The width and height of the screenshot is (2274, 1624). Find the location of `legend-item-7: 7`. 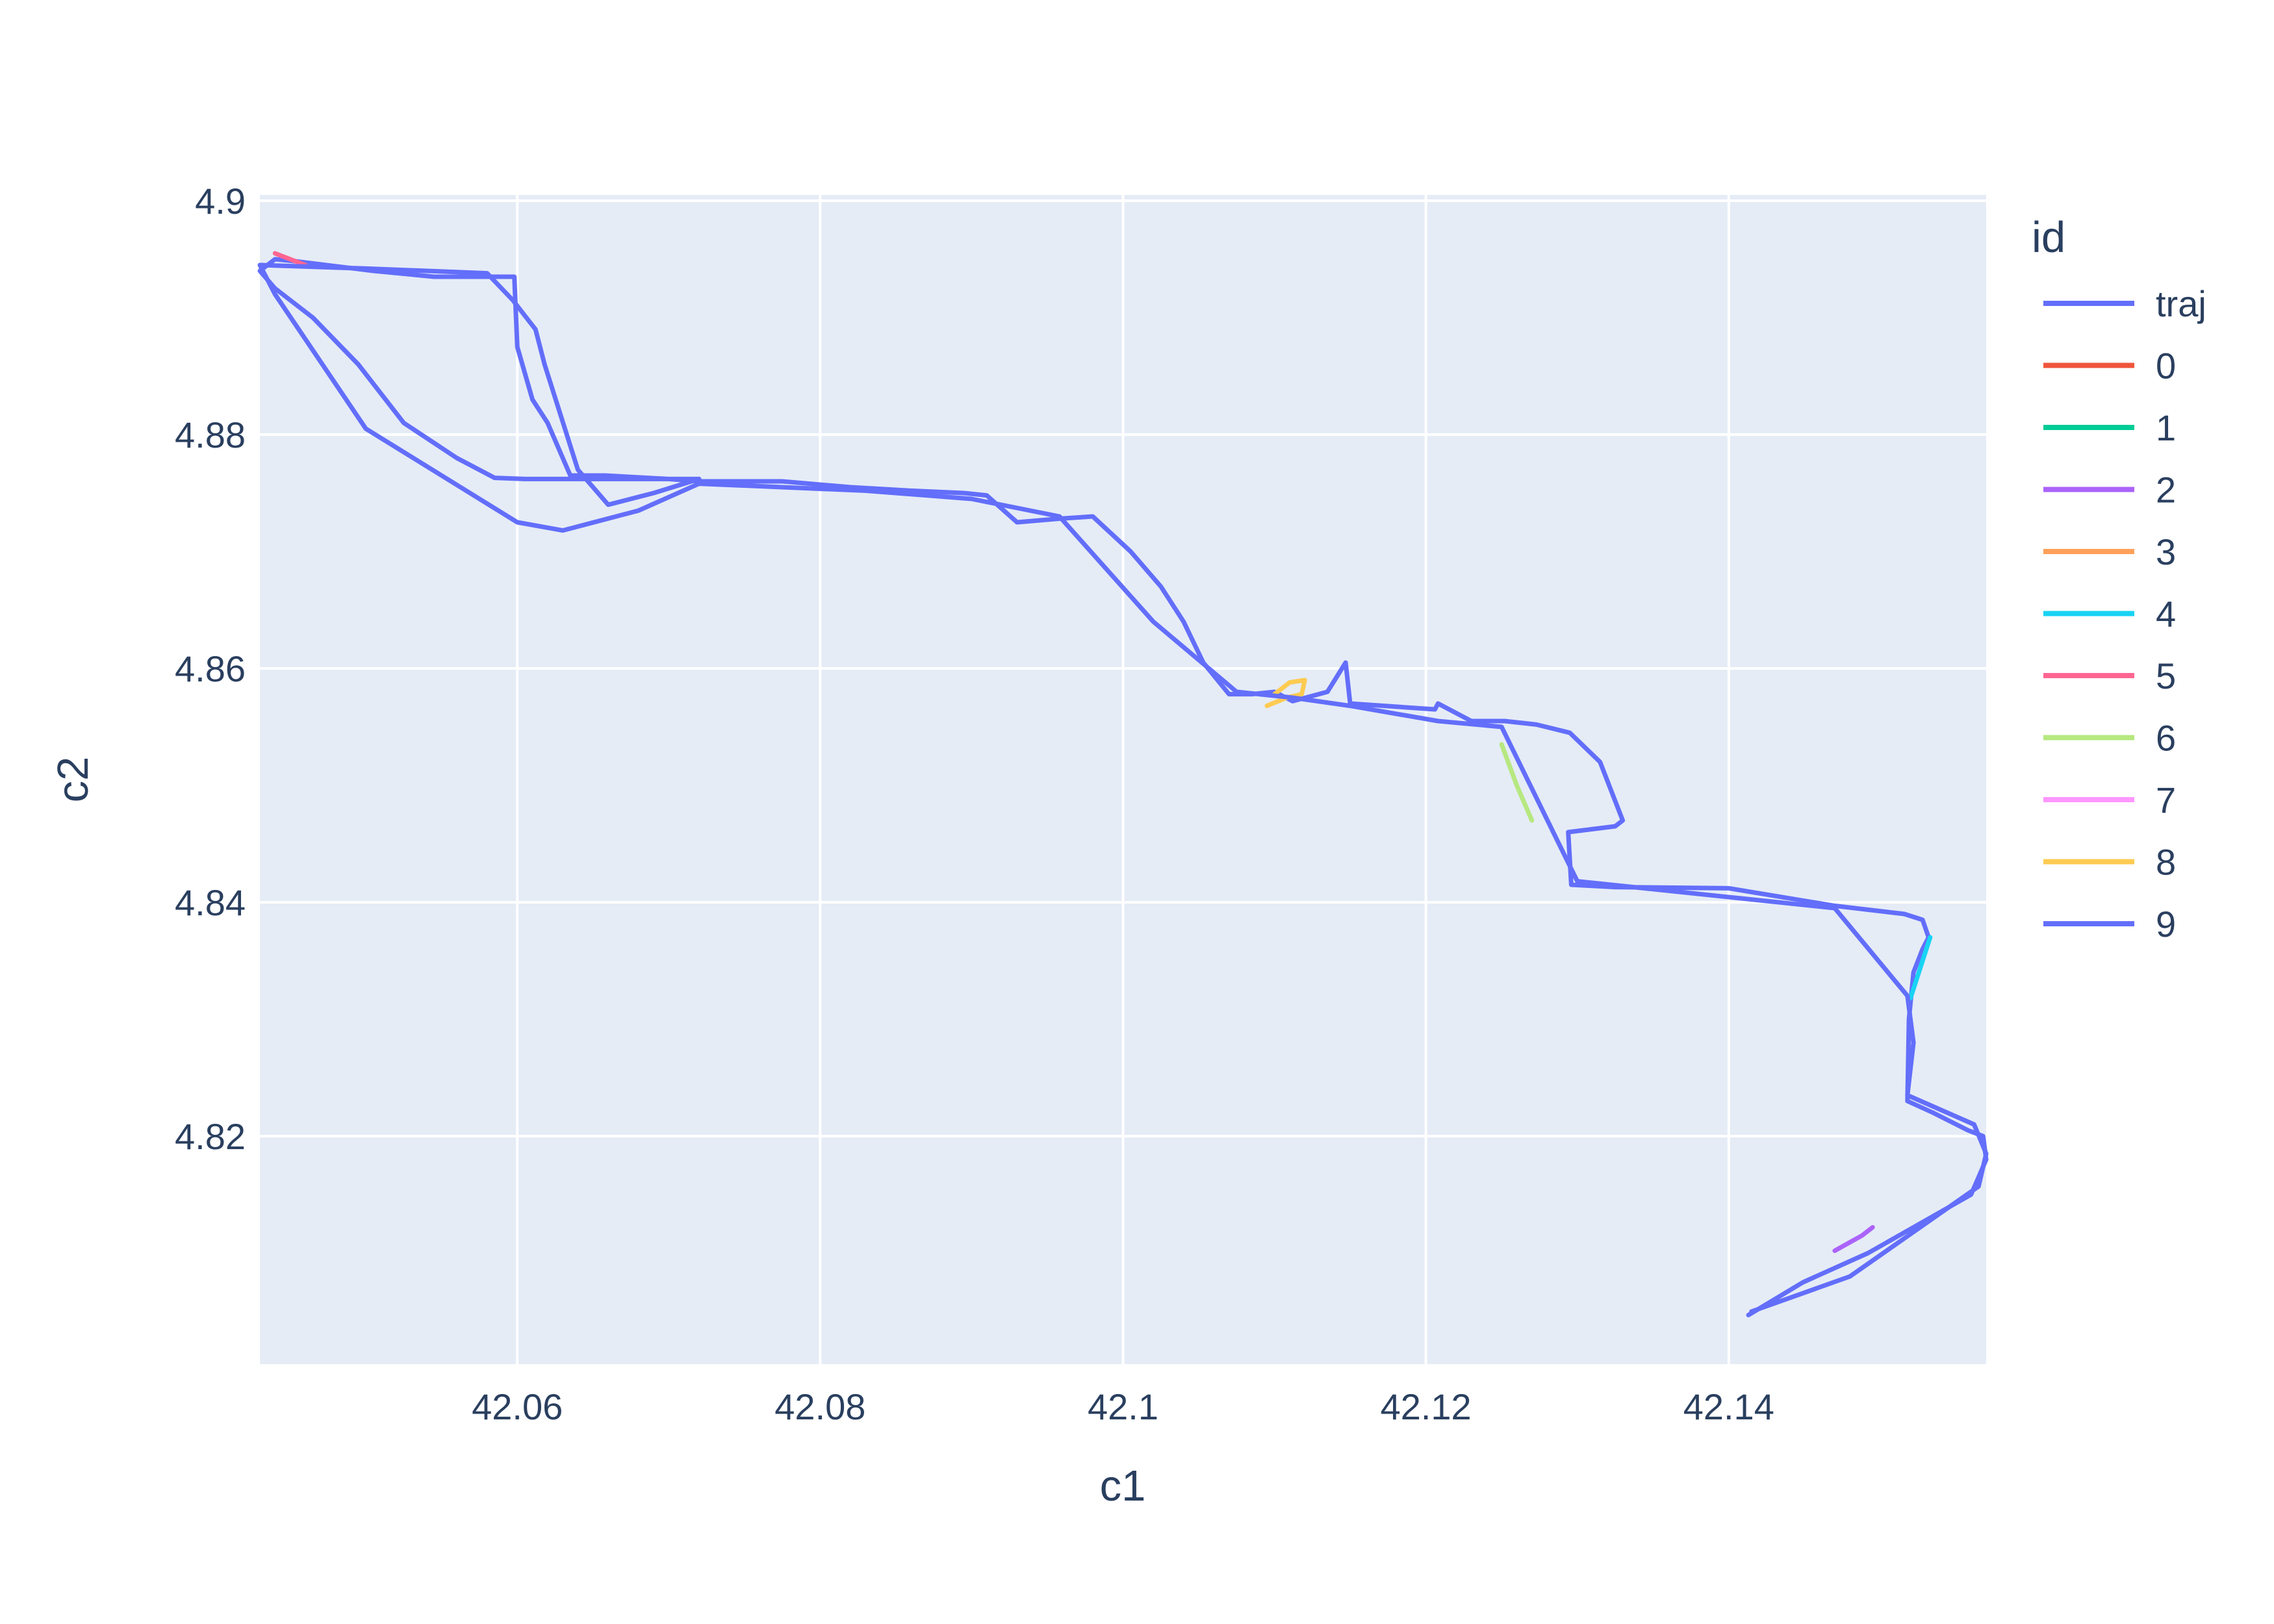

legend-item-7: 7 is located at coordinates (2109, 800).